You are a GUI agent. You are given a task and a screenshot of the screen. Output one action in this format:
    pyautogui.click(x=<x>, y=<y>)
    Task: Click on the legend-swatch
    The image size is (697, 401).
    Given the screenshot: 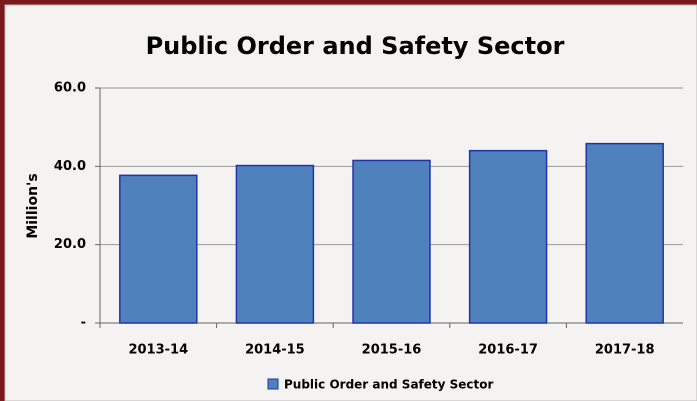 What is the action you would take?
    pyautogui.click(x=273, y=384)
    